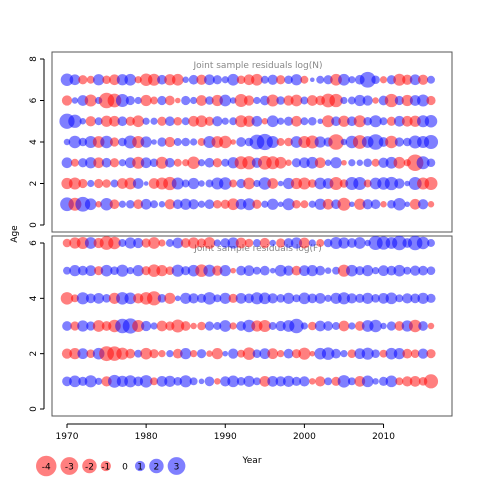  What do you see at coordinates (98, 326) in the screenshot?
I see `bubble-logF-age3-1974` at bounding box center [98, 326].